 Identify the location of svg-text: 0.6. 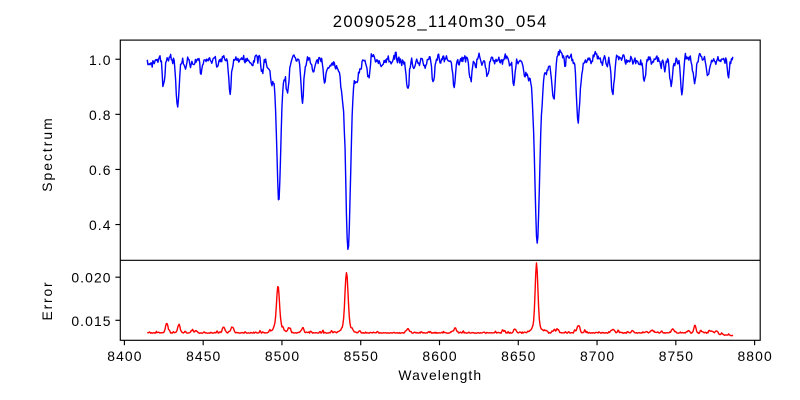
(100, 170).